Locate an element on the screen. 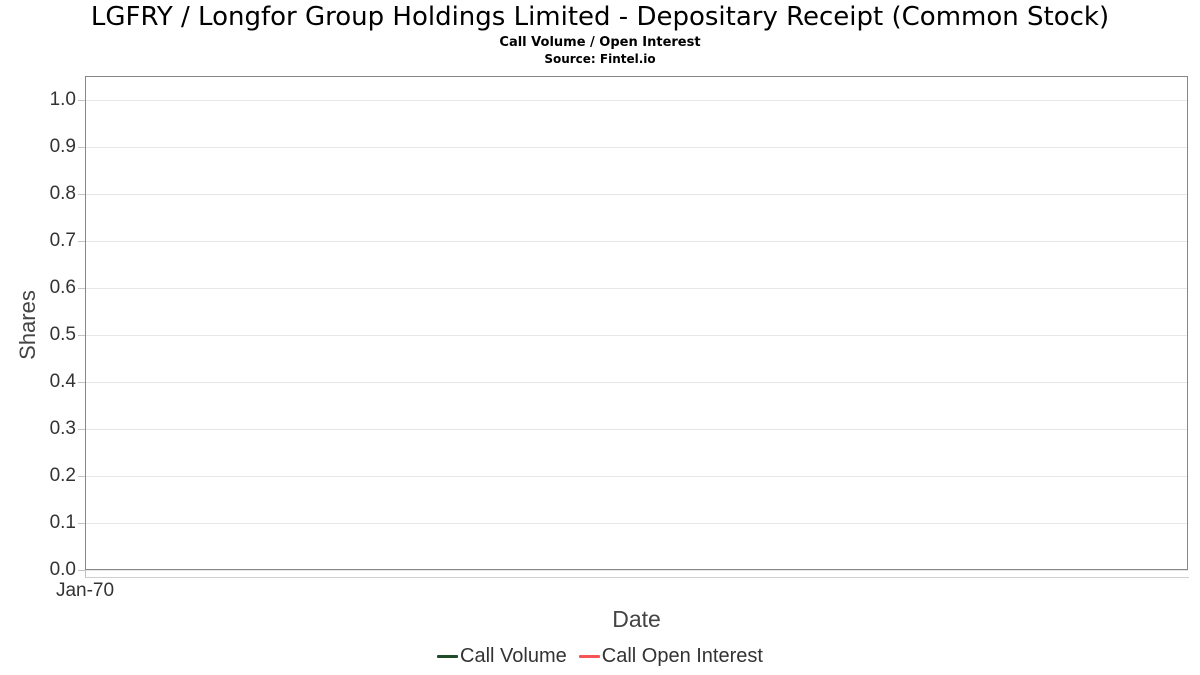  y-tick-label-1.0: 1.0 is located at coordinates (62, 99).